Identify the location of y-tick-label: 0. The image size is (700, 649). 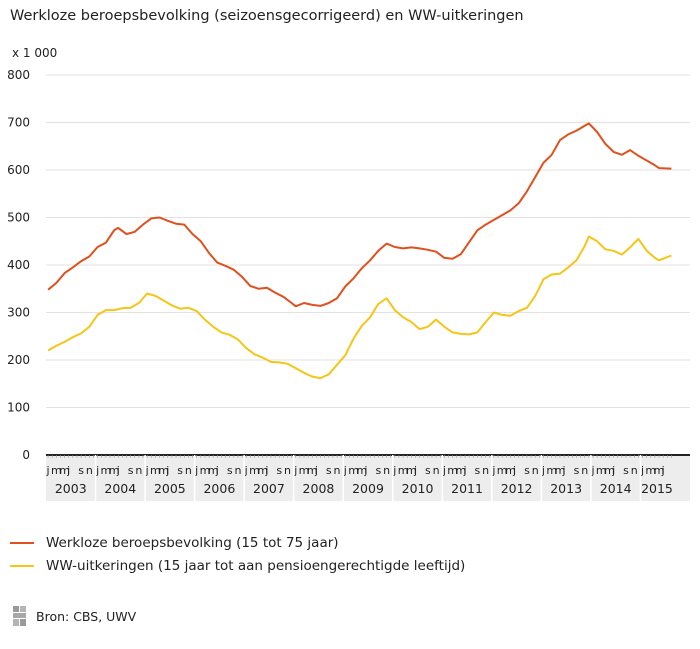
(26, 455).